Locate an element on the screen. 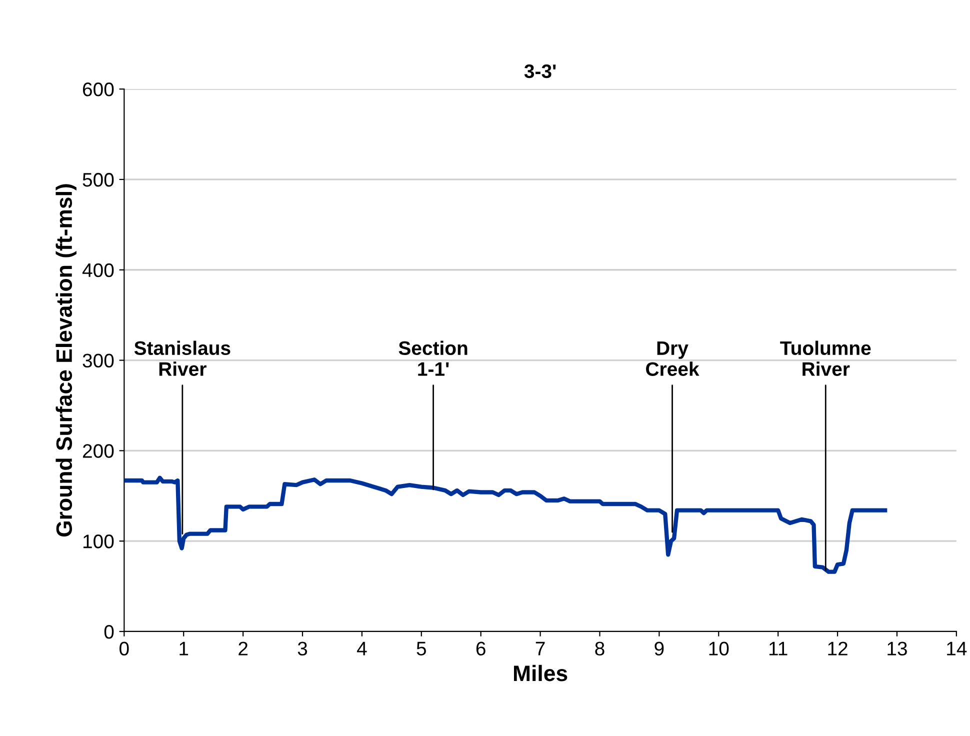 The height and width of the screenshot is (736, 970). y-tick-label: 500 is located at coordinates (98, 179).